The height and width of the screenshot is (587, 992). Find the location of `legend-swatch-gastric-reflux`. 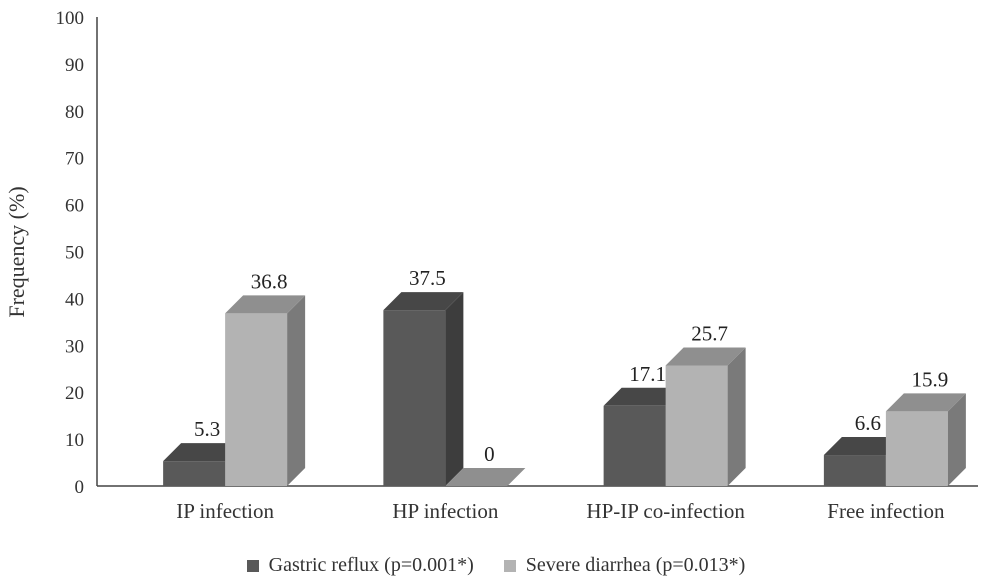

legend-swatch-gastric-reflux is located at coordinates (252, 565).